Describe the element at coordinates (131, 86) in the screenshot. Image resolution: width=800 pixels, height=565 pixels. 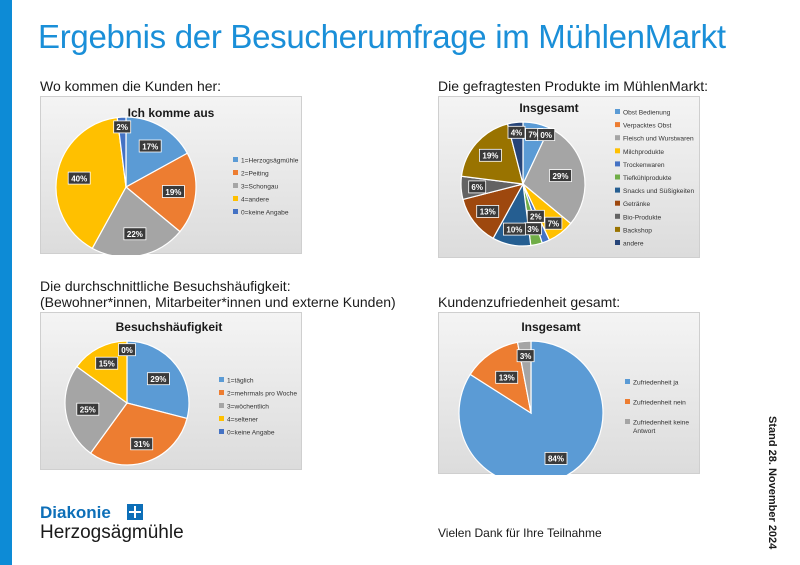
I see `label-origin: Wo kommen die Kunden her:` at that location.